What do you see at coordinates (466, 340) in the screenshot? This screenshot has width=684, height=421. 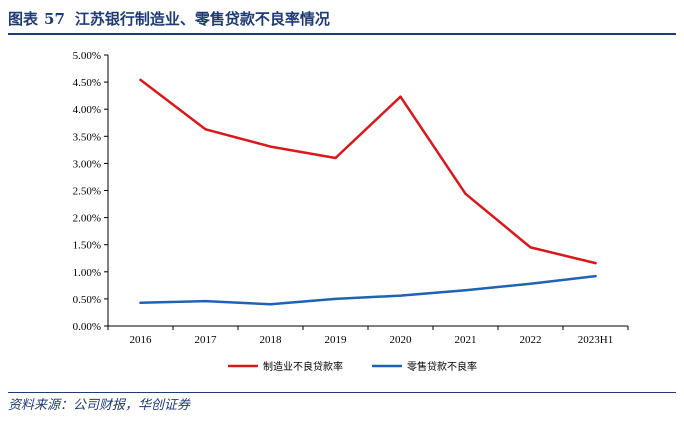 I see `x-tick-label: 2021` at bounding box center [466, 340].